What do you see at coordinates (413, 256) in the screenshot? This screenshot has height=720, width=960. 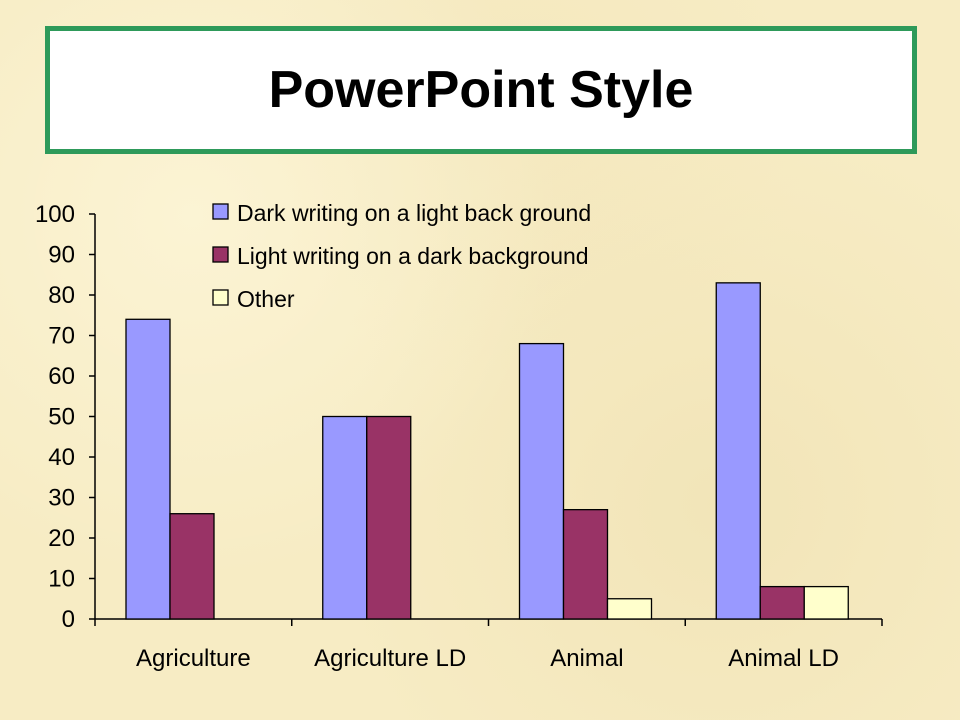 I see `legend-label: Light writing on a dark background` at bounding box center [413, 256].